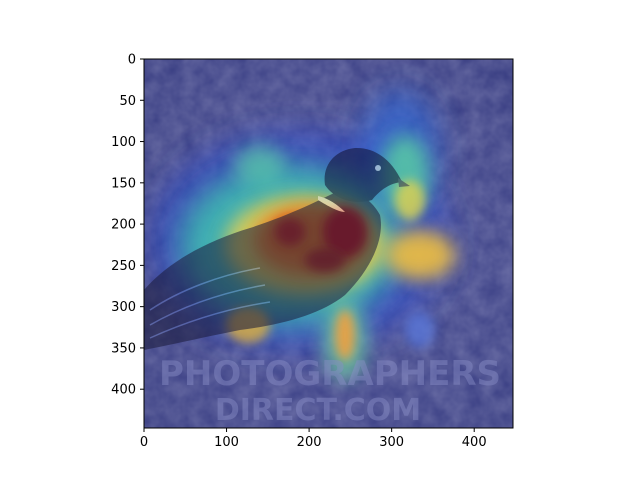 Image resolution: width=640 pixels, height=480 pixels. Describe the element at coordinates (474, 442) in the screenshot. I see `x-tick-label: 400` at that location.